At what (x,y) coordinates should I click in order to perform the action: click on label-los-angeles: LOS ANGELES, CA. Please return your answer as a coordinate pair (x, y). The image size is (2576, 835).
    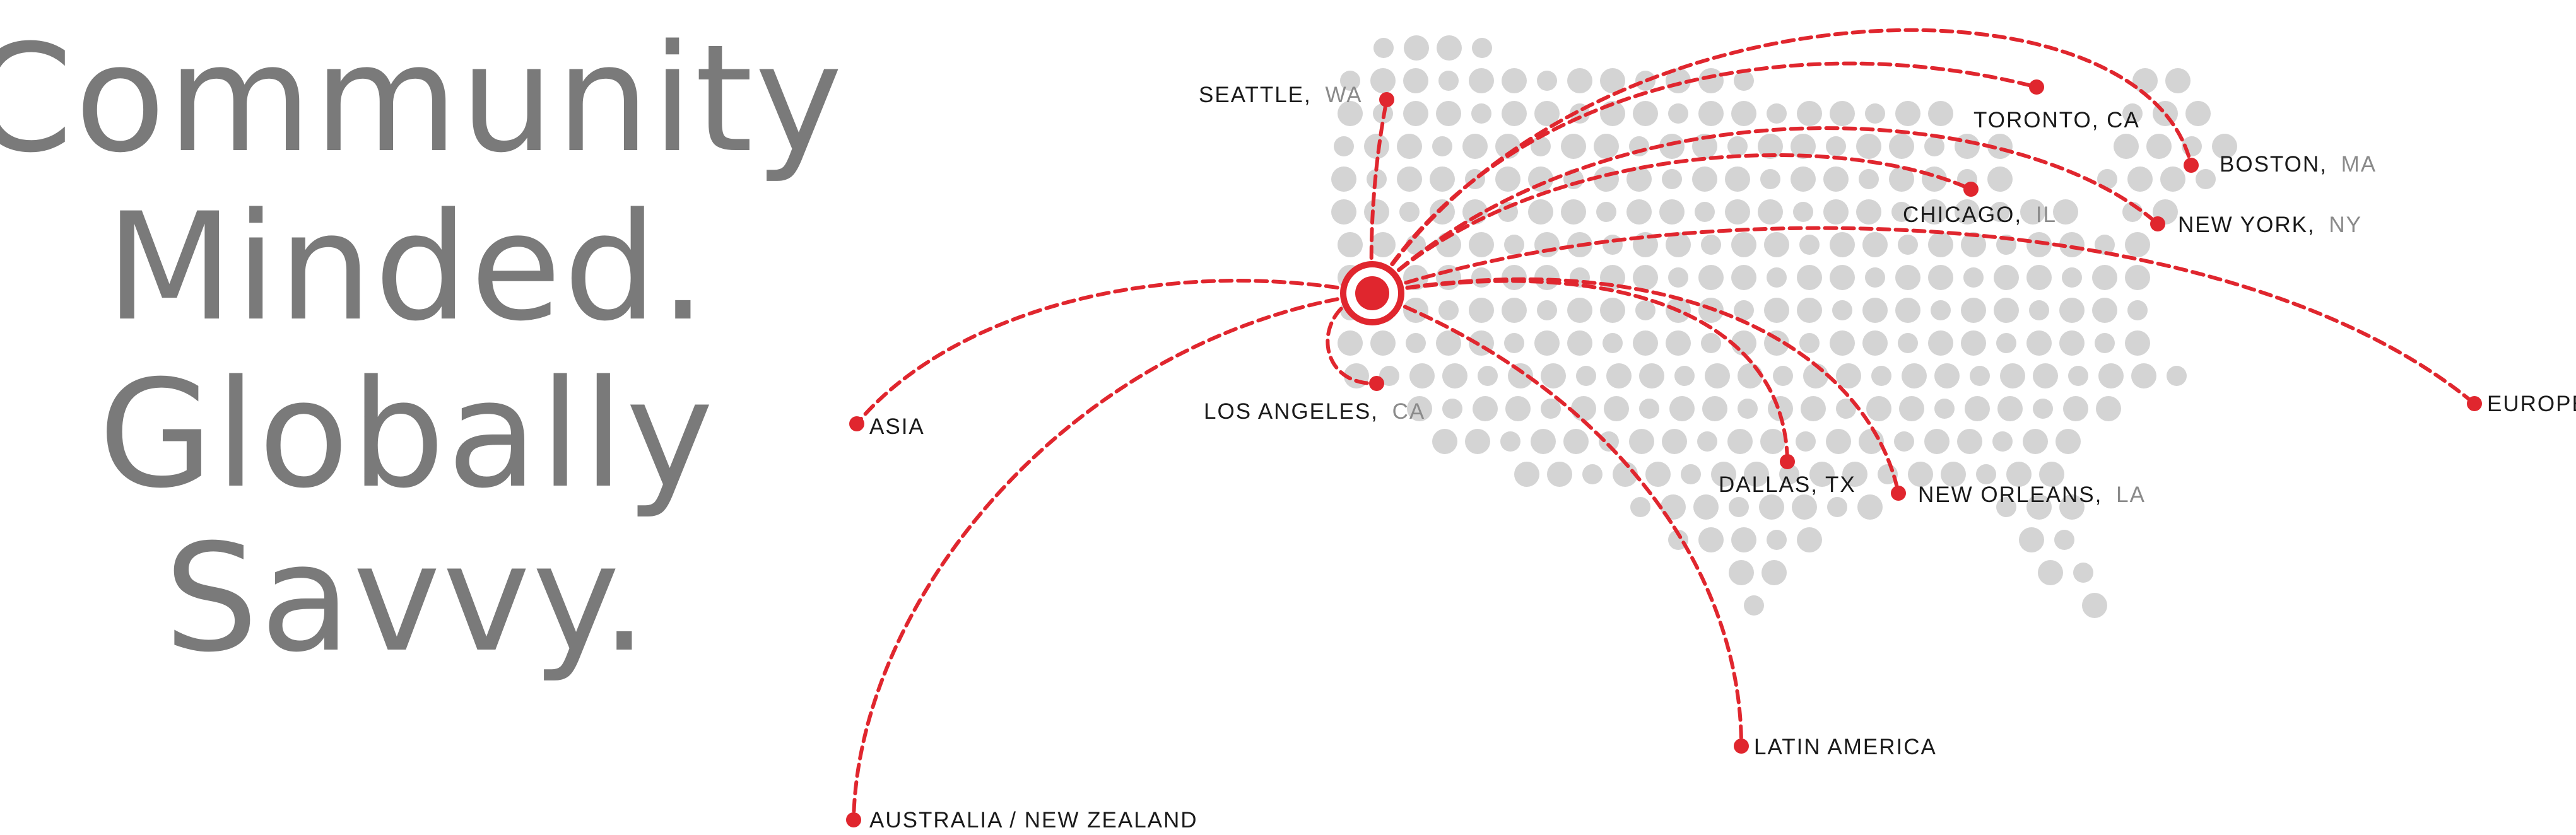
    Looking at the image, I should click on (1314, 412).